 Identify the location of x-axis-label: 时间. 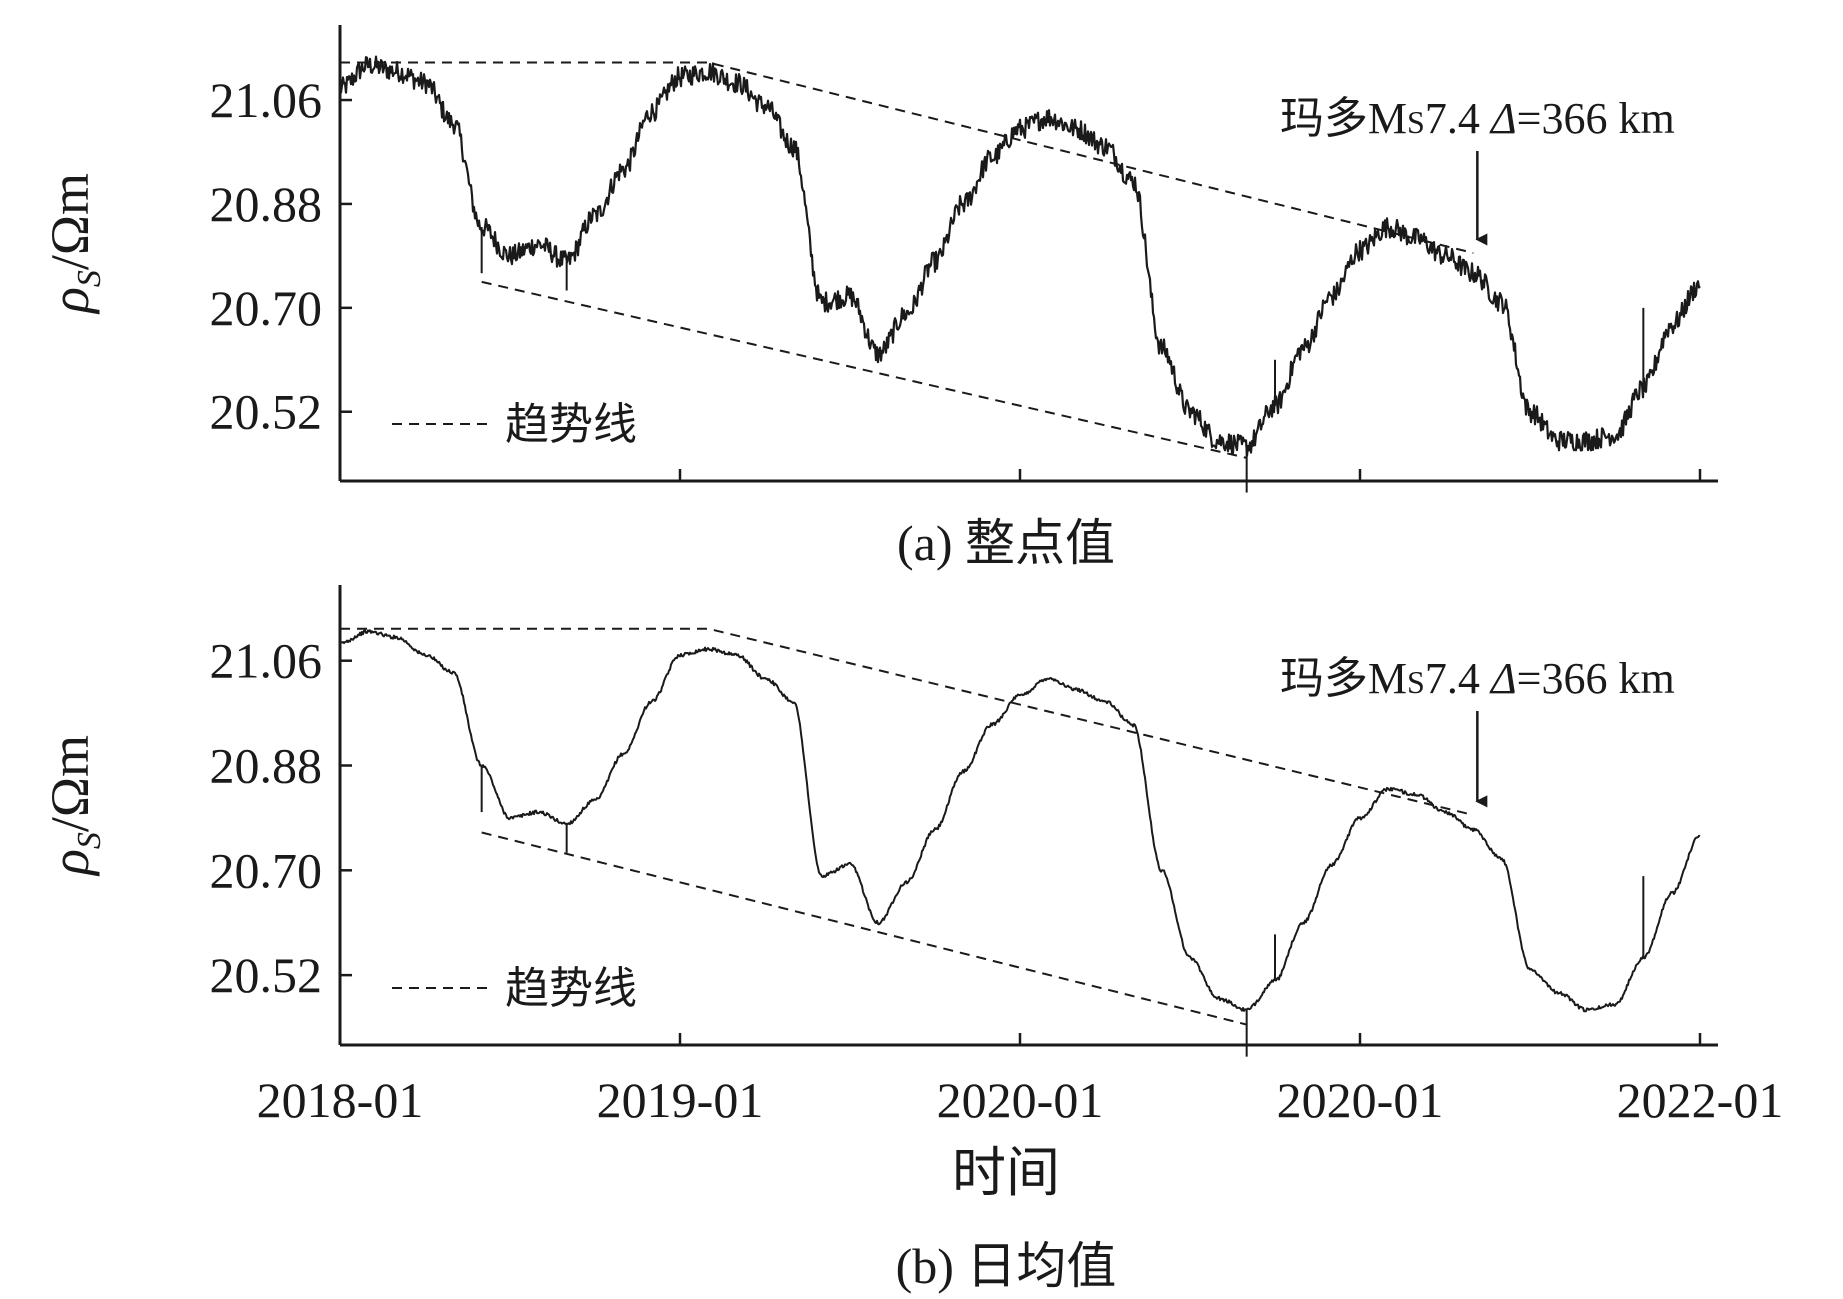
(1006, 1173).